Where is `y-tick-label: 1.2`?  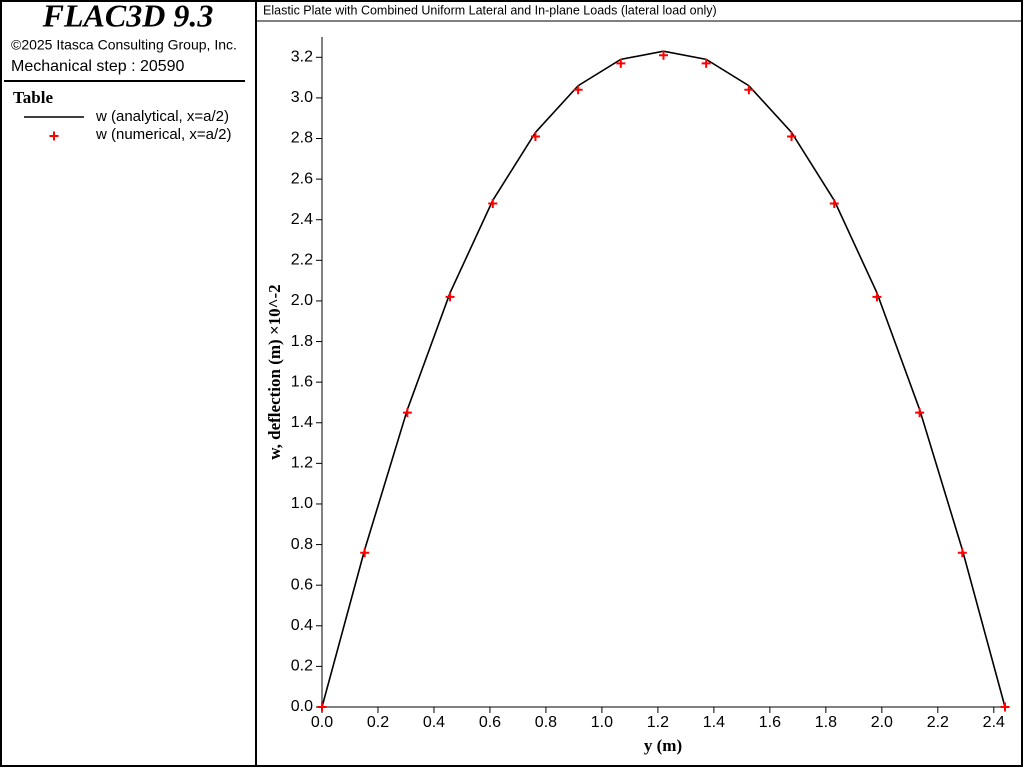 y-tick-label: 1.2 is located at coordinates (302, 463).